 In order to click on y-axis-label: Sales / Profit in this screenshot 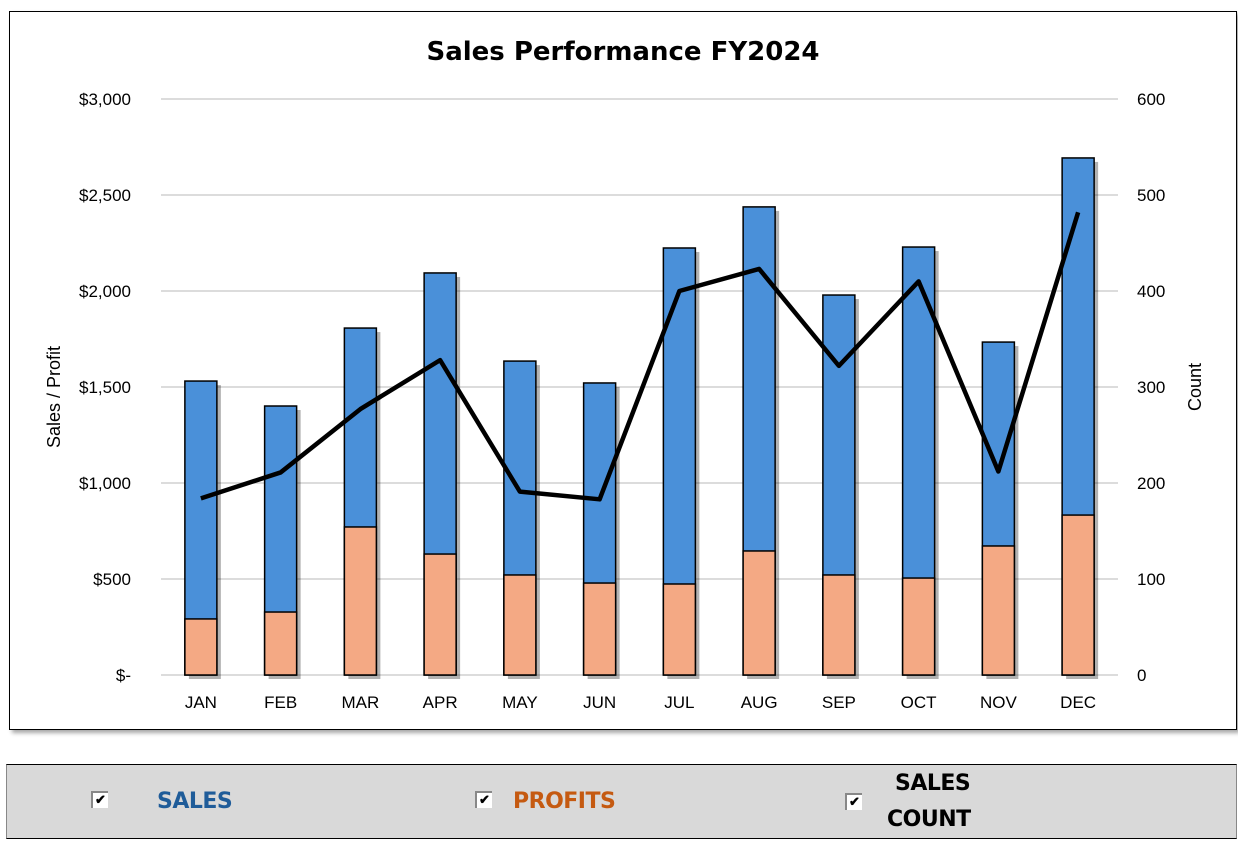, I will do `click(54, 397)`.